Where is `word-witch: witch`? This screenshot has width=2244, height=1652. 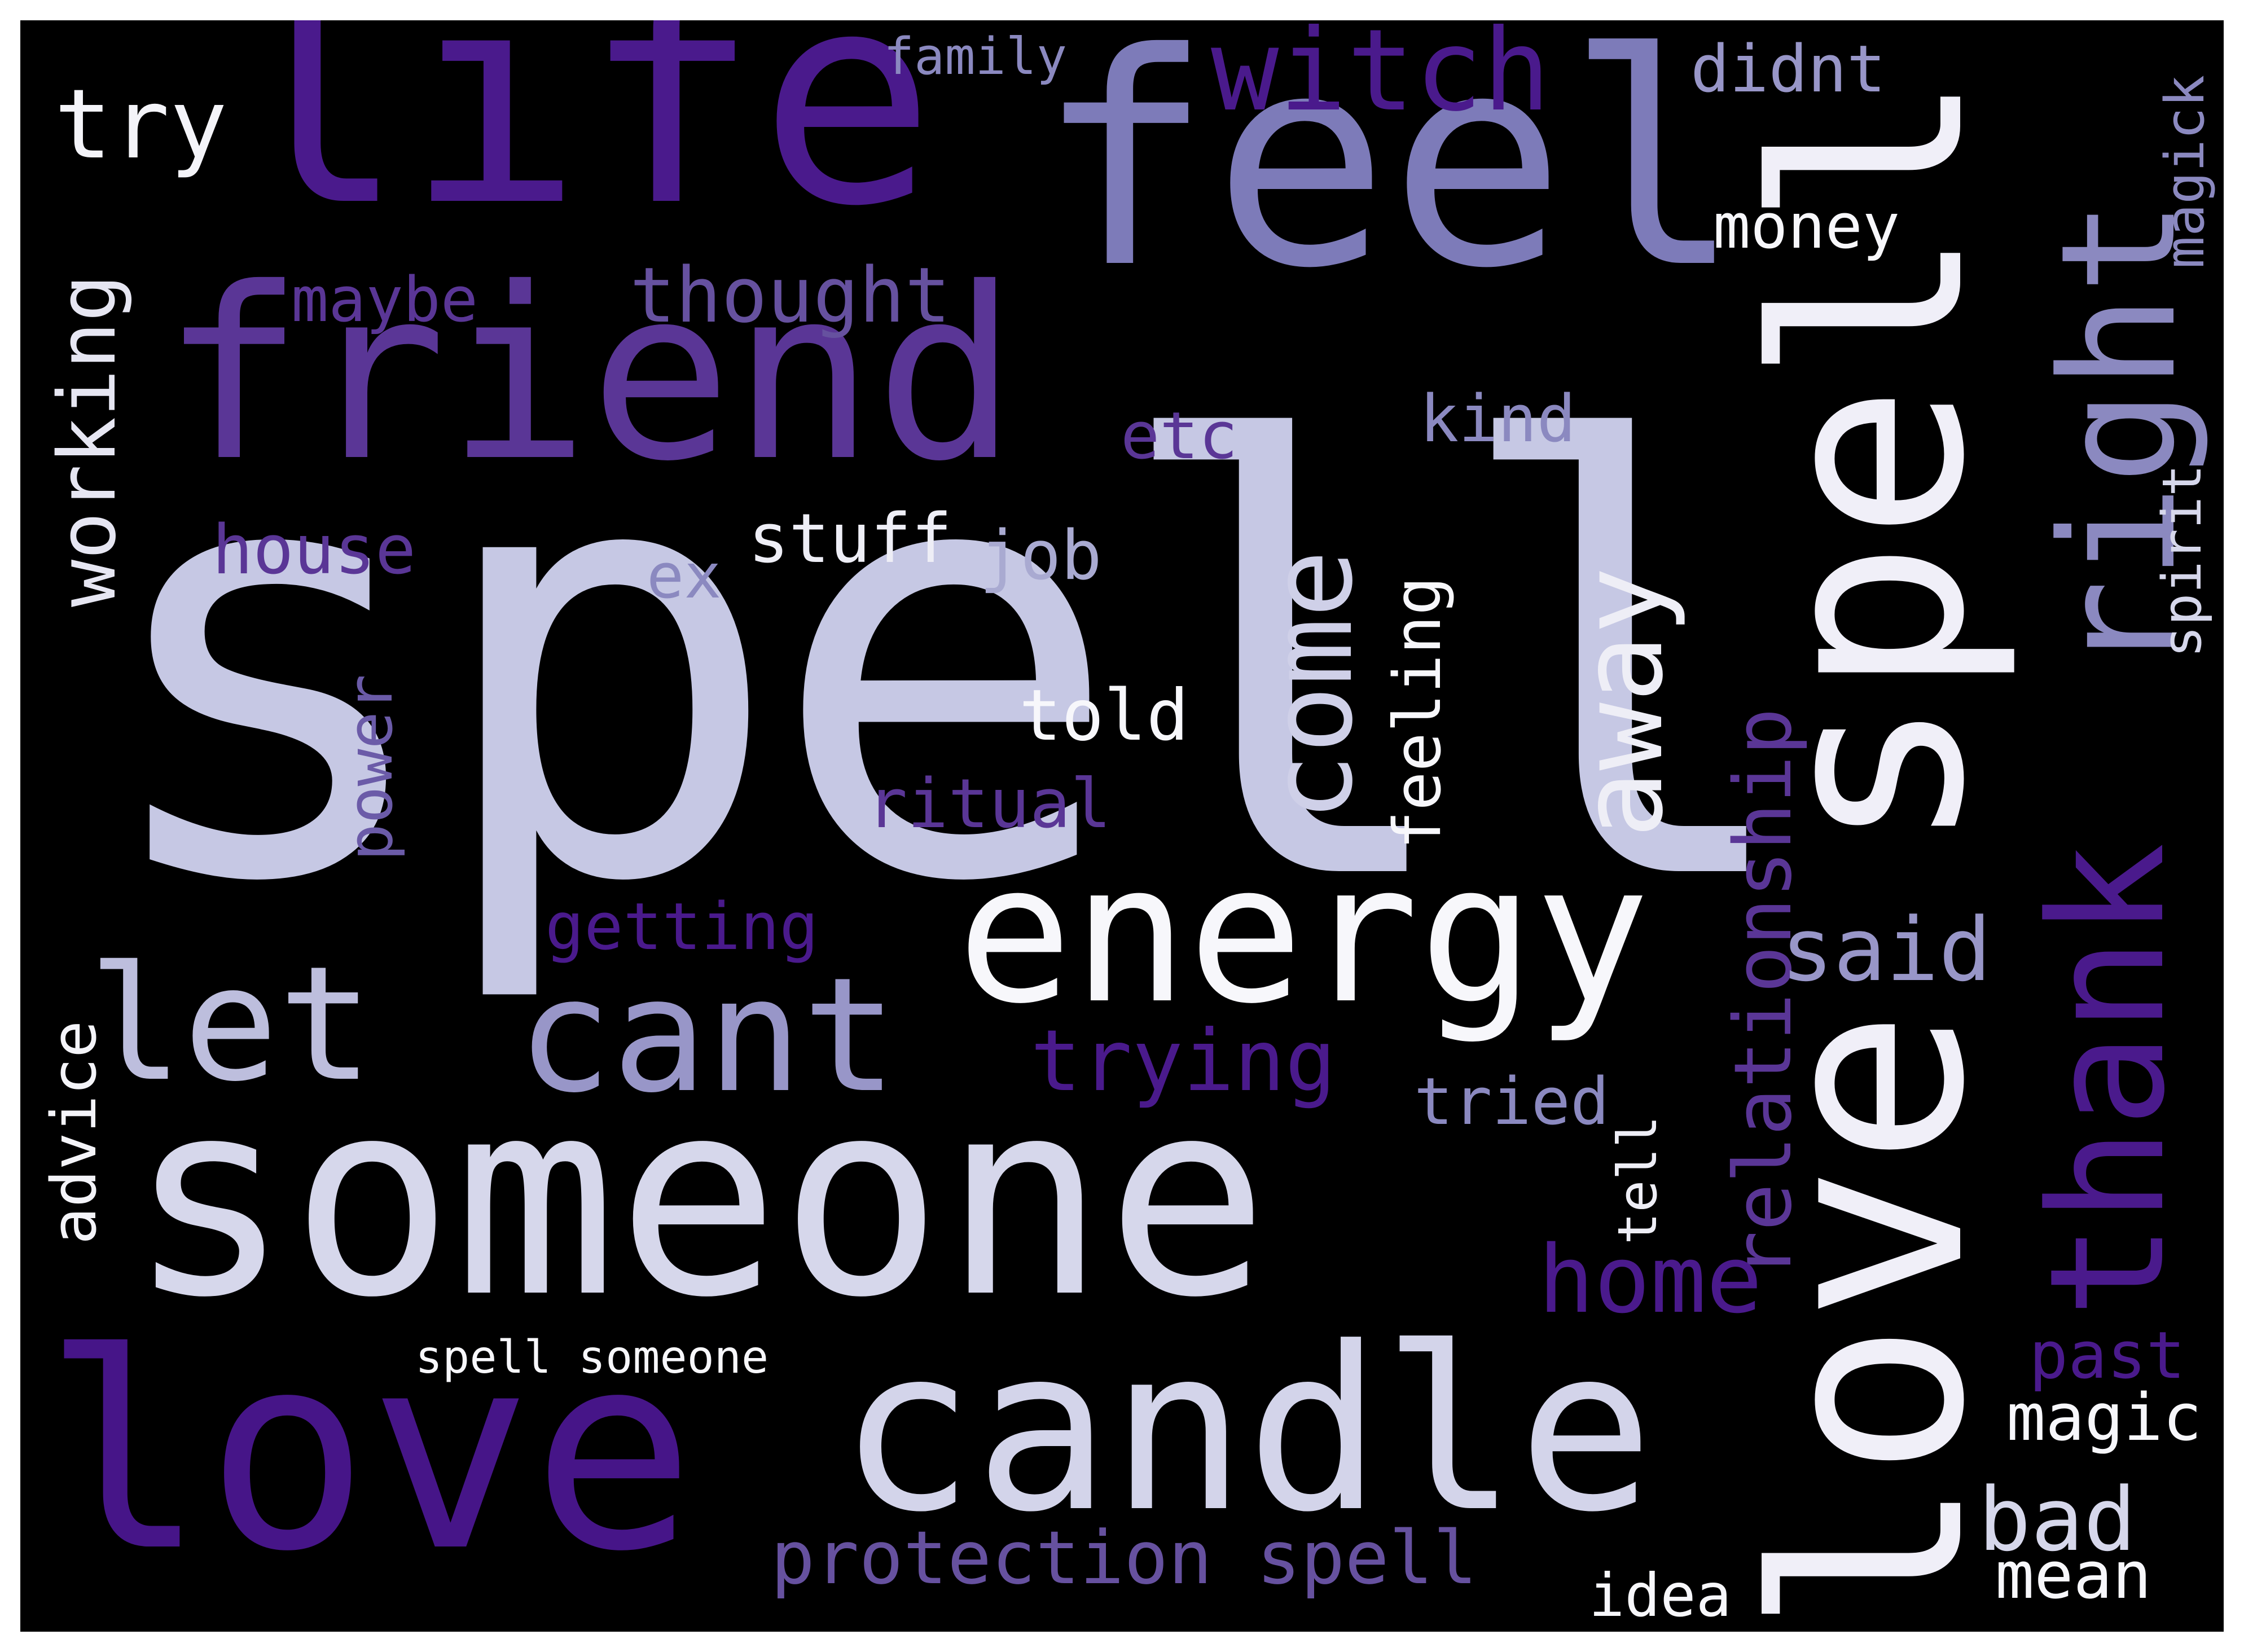
word-witch: witch is located at coordinates (1381, 78).